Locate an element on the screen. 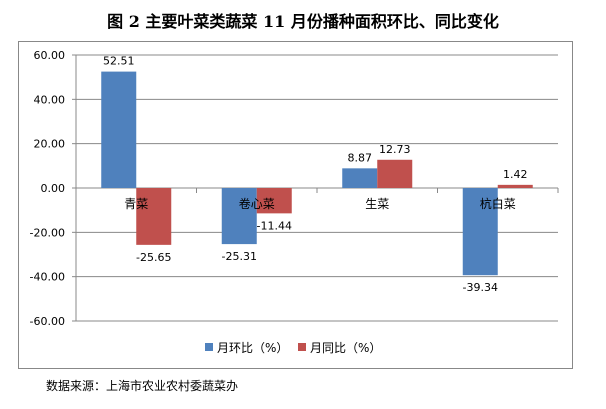  chart-title: 图 2 主要叶菜类蔬菜 11 月份播种面积环比、同比变化 is located at coordinates (303, 21).